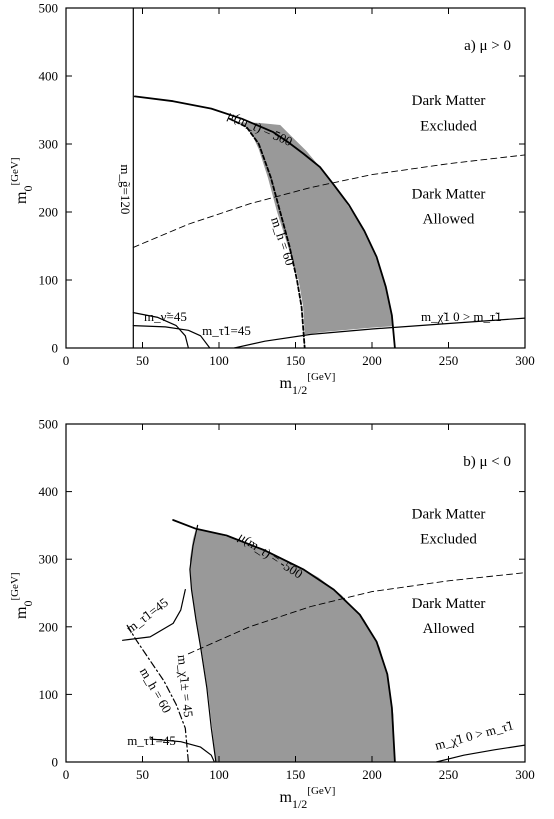  I want to click on panel-label: a) μ > 0, so click(487, 46).